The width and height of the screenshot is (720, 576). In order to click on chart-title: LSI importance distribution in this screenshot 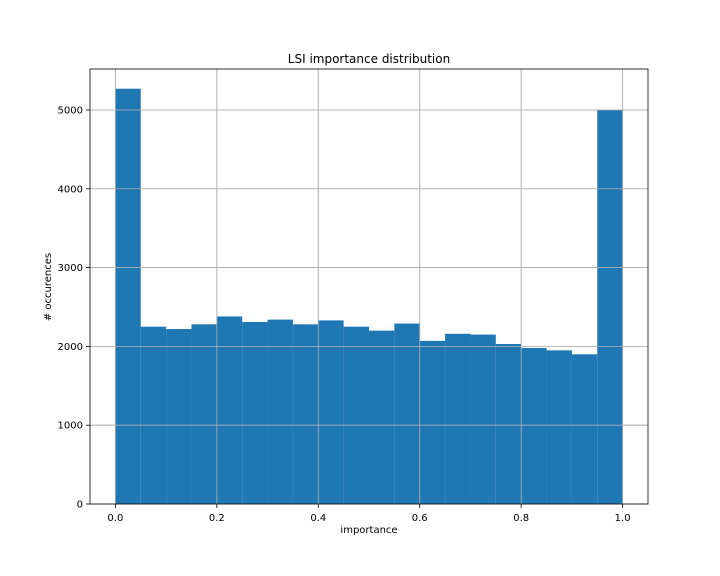, I will do `click(369, 59)`.